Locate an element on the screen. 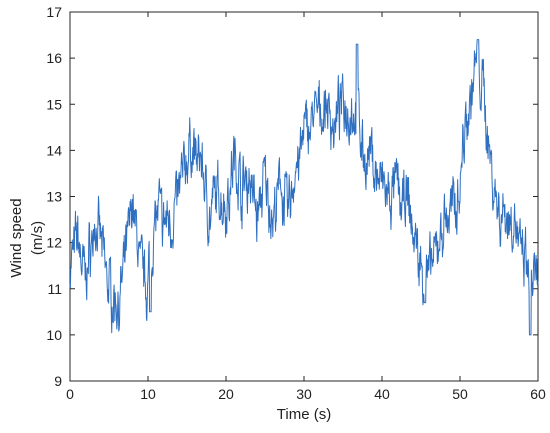 Image resolution: width=550 pixels, height=433 pixels. x-tick-label: 40 is located at coordinates (382, 394).